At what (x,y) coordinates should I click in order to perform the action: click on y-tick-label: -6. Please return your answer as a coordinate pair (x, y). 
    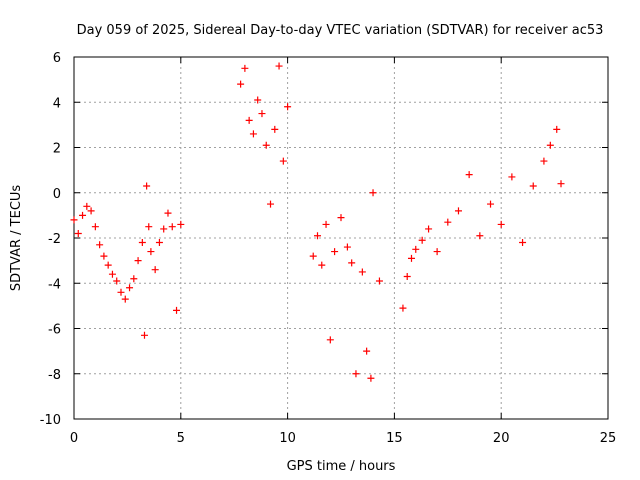
    Looking at the image, I should click on (54, 330).